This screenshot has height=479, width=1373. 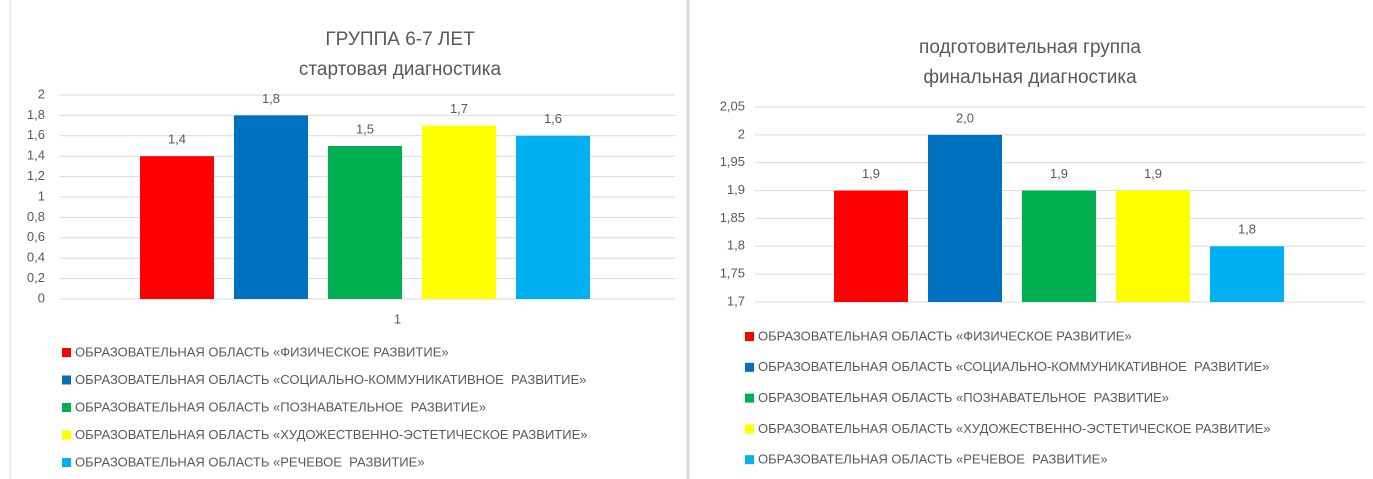 What do you see at coordinates (400, 39) in the screenshot?
I see `chart-title: ГРУППА 6-7 ЛЕТ` at bounding box center [400, 39].